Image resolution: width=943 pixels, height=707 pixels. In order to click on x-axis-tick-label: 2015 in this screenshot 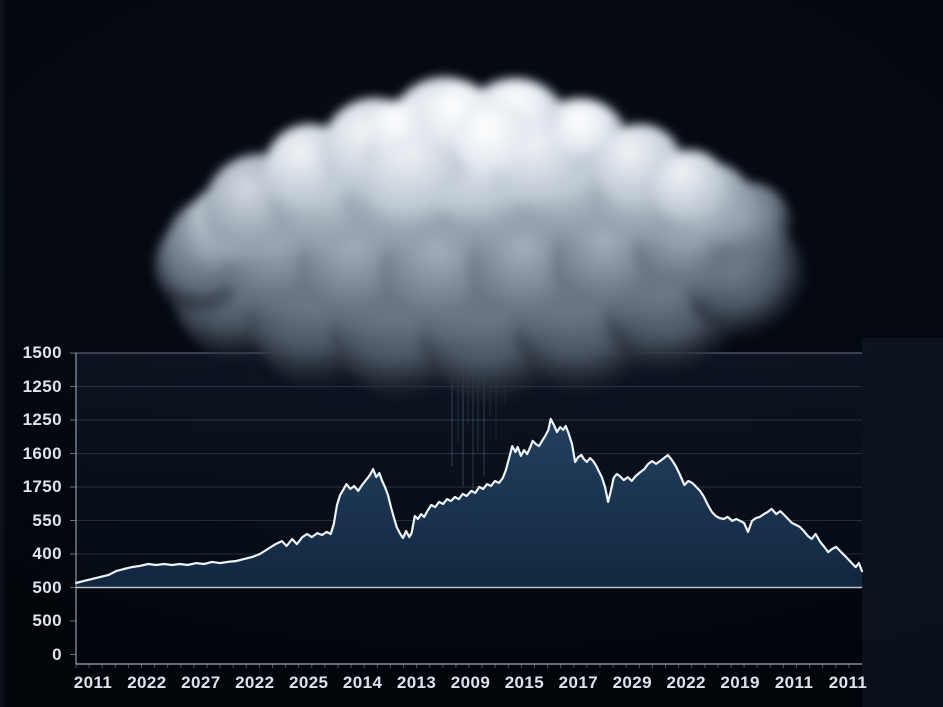, I will do `click(524, 682)`.